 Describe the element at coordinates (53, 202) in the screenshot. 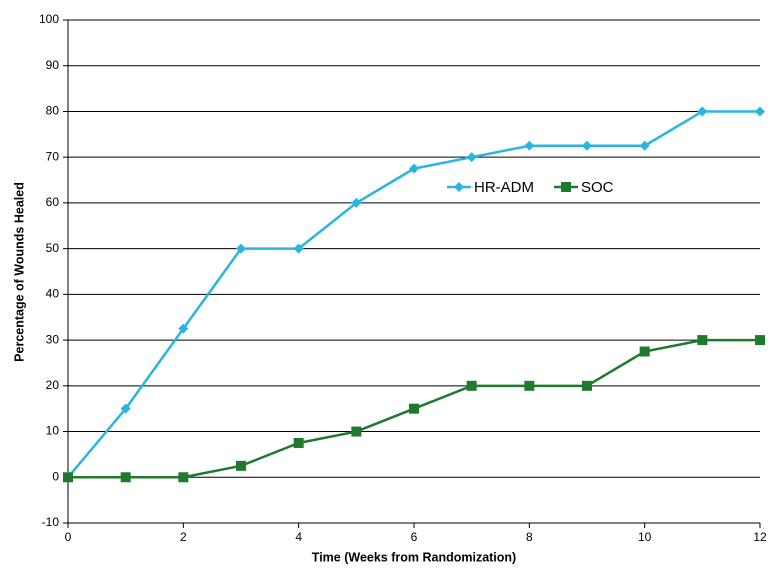

I see `y-tick-label: 60` at that location.